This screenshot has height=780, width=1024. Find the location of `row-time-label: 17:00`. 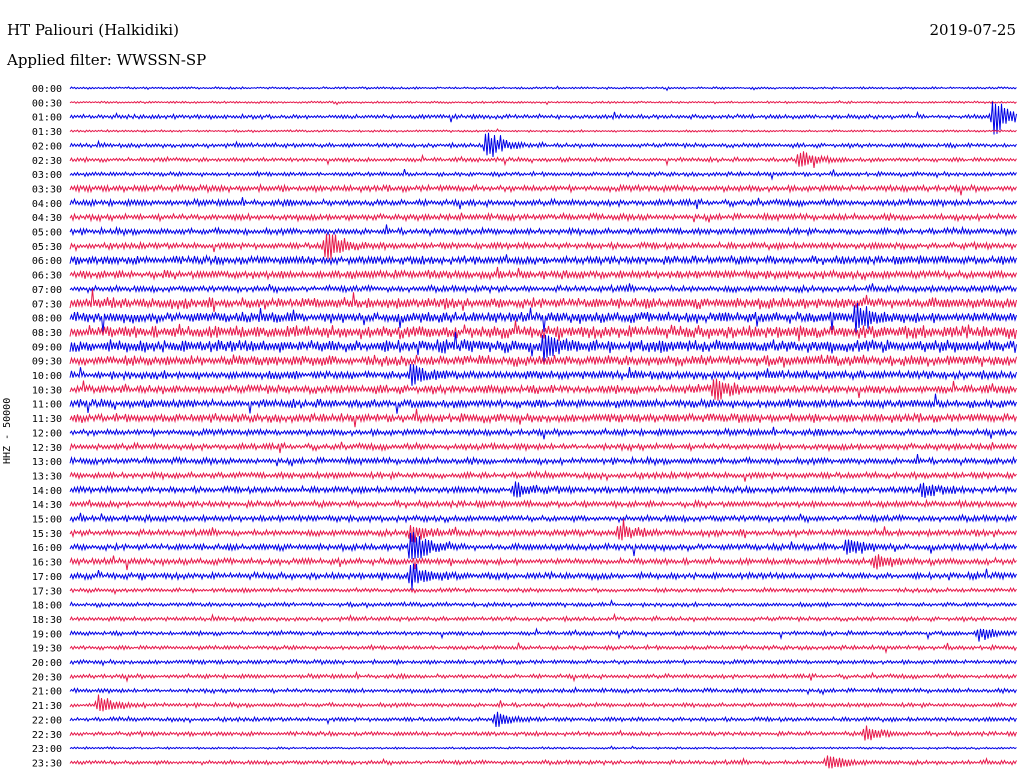

row-time-label: 17:00 is located at coordinates (47, 577).